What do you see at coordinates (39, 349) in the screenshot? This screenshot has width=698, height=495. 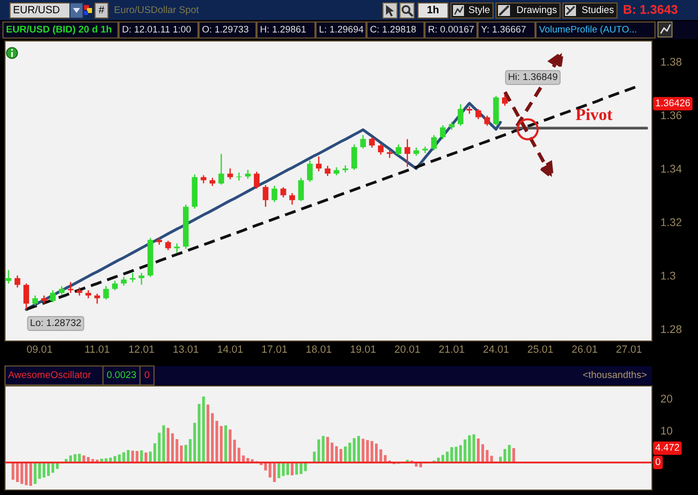 I see `x-tick-label: 09.01` at bounding box center [39, 349].